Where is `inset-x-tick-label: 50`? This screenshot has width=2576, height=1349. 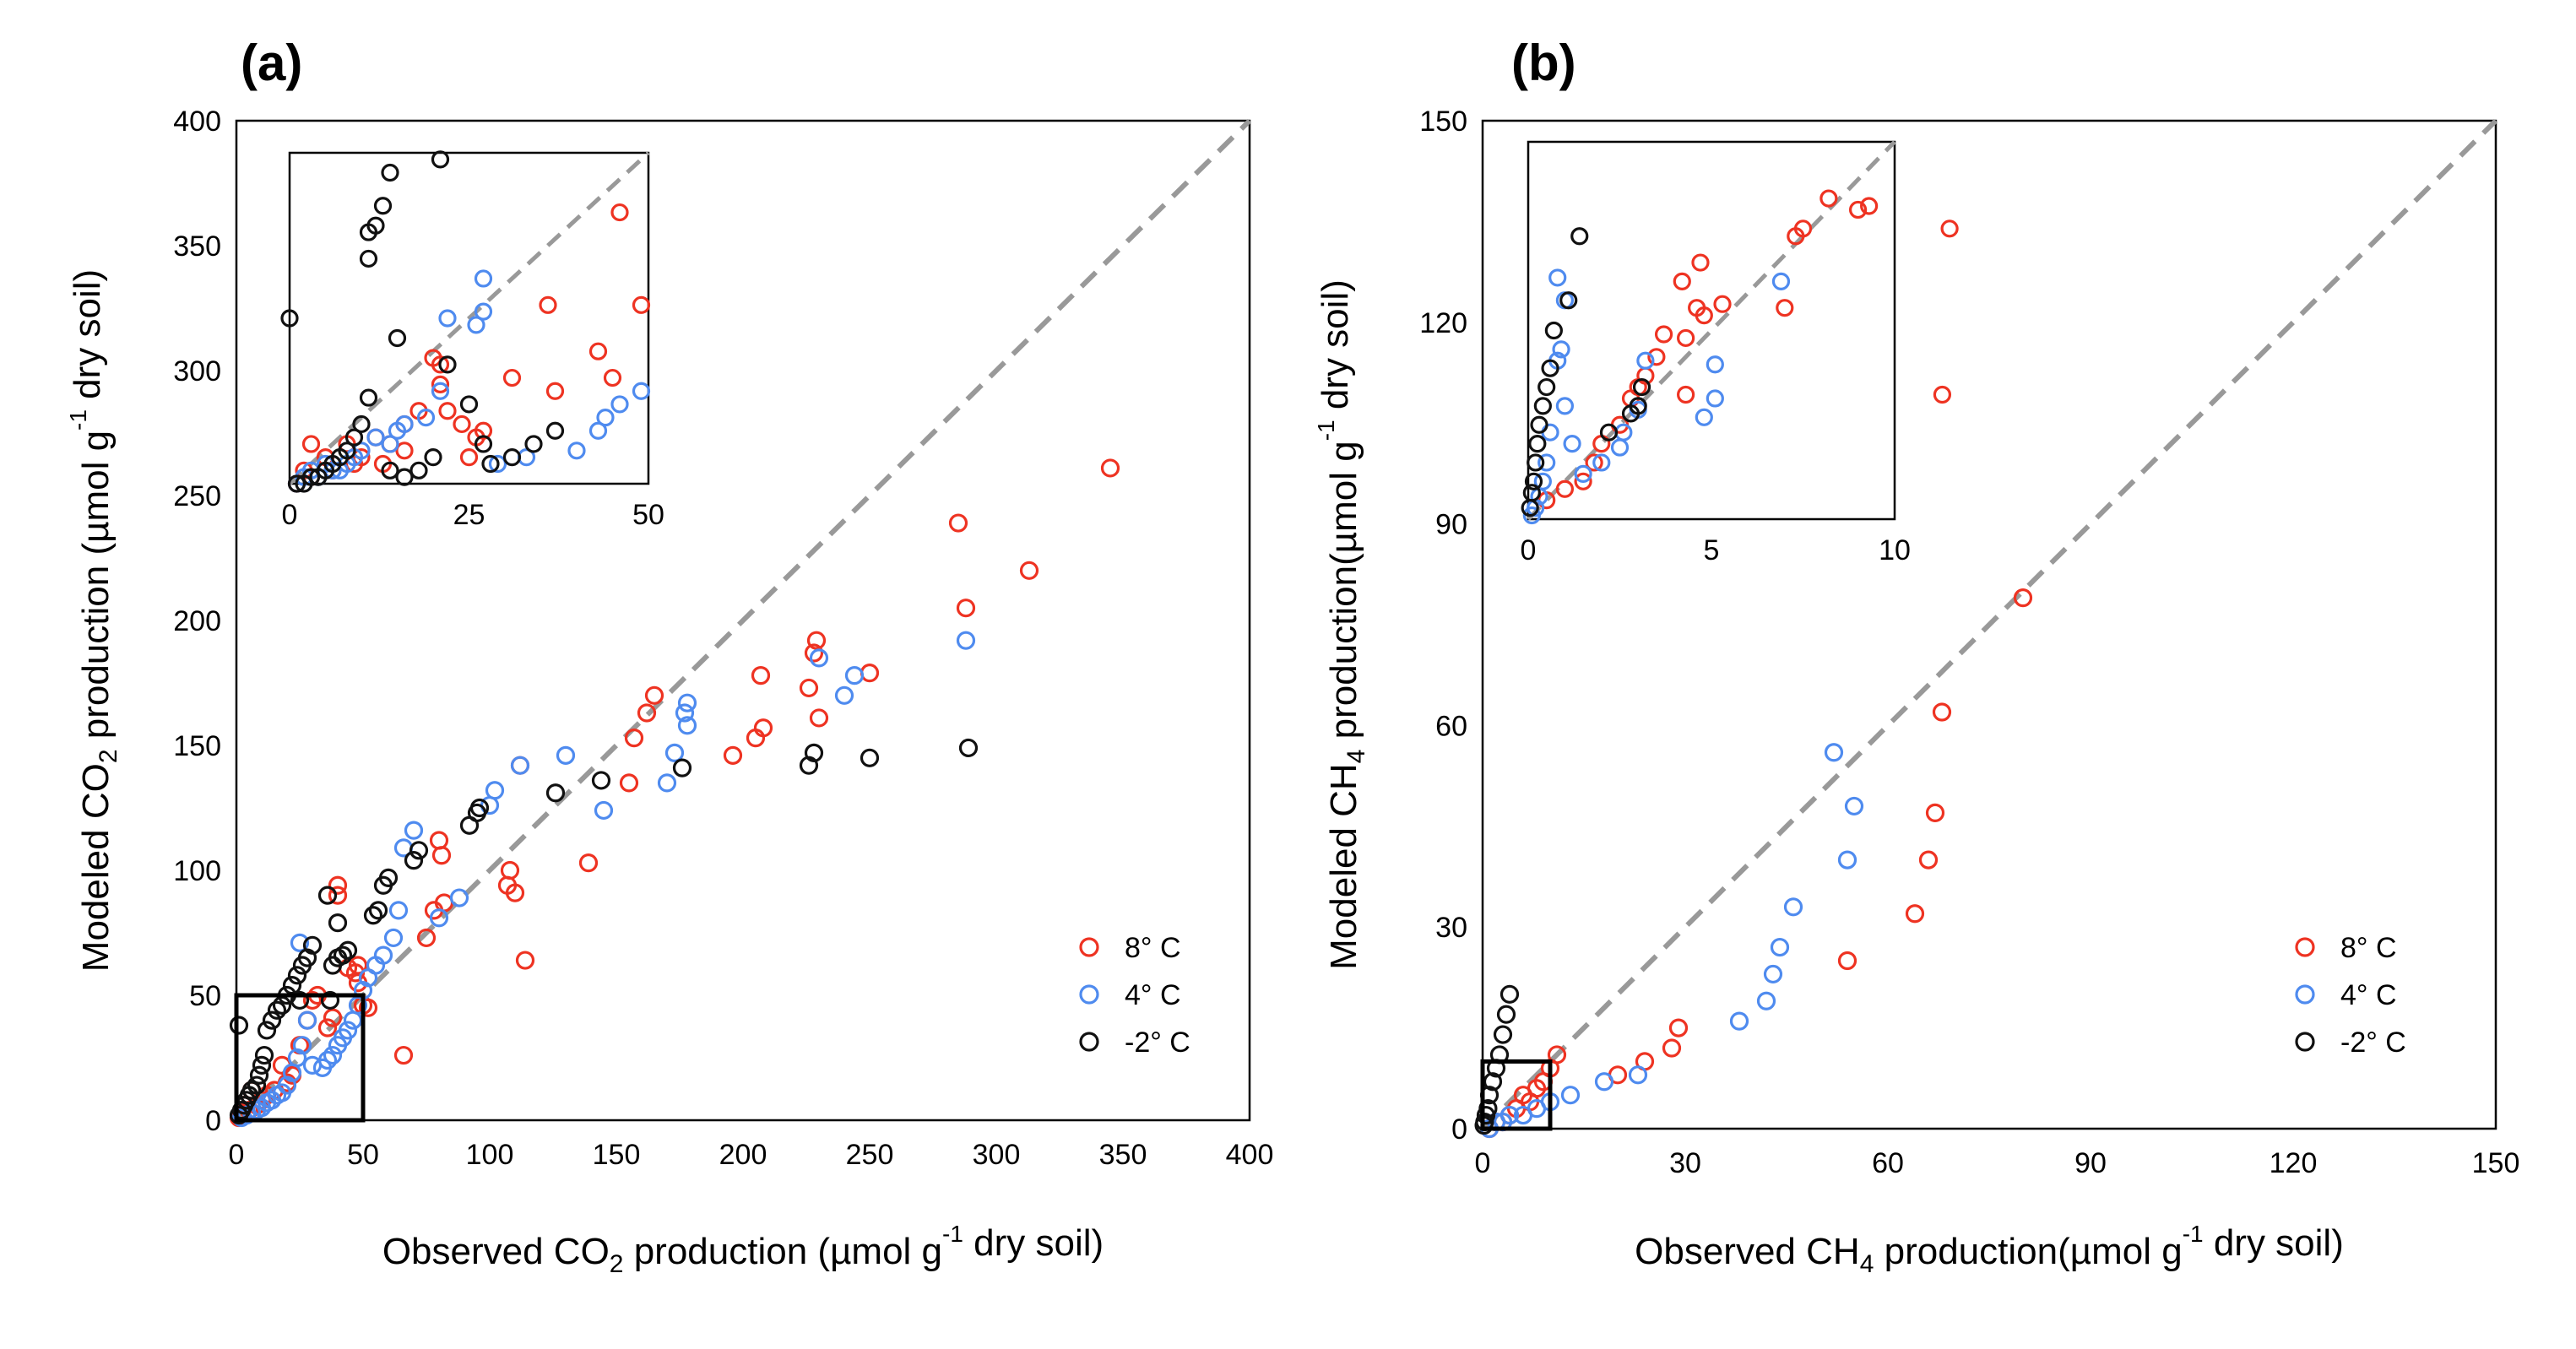 inset-x-tick-label: 50 is located at coordinates (648, 515).